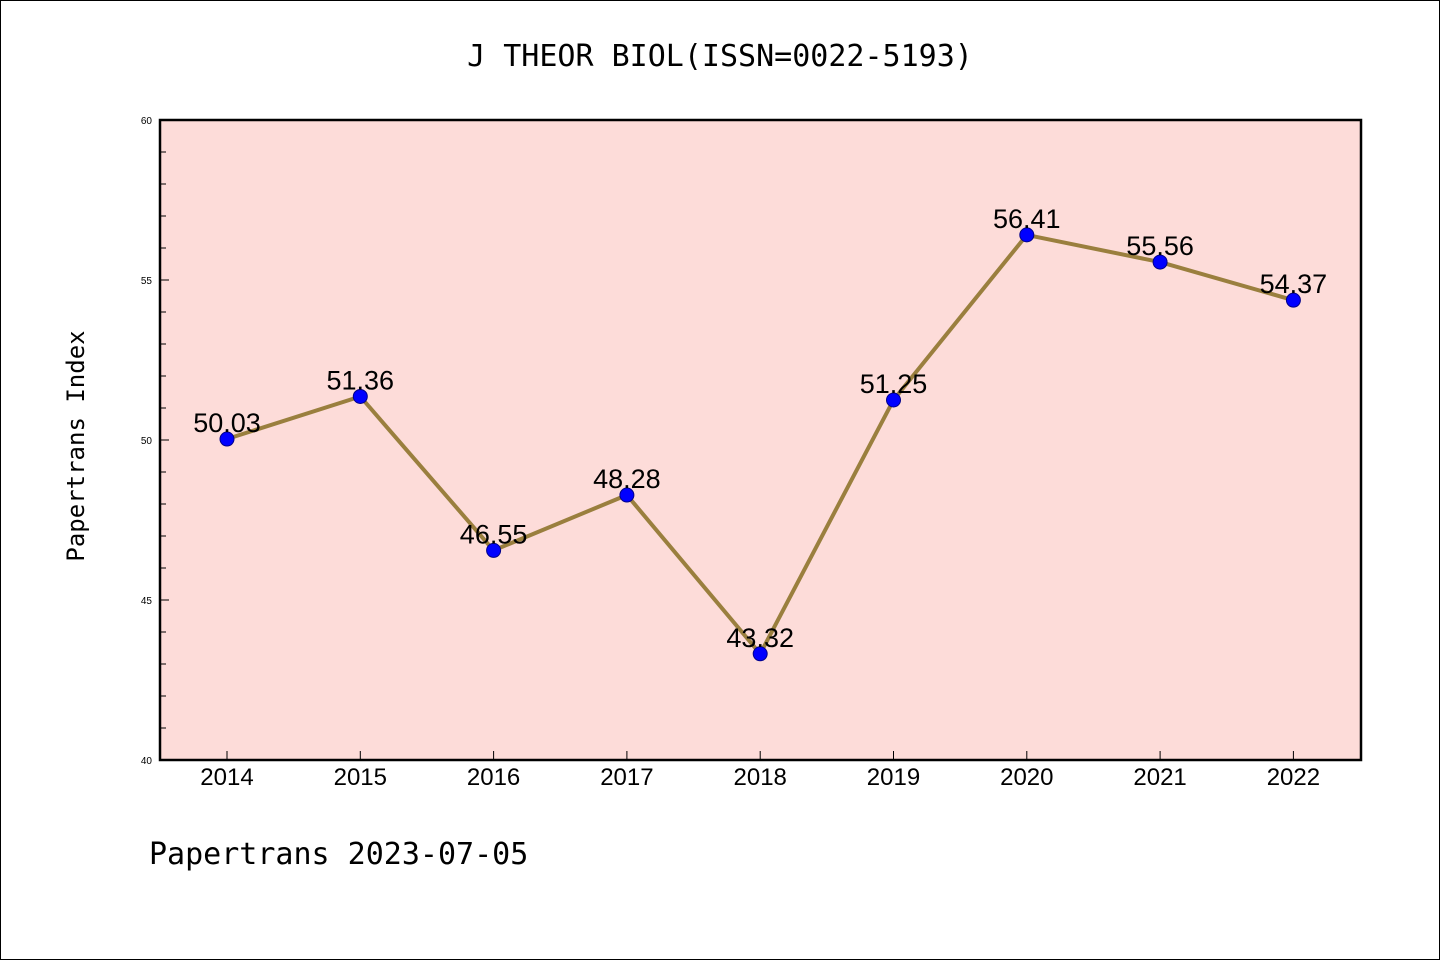  What do you see at coordinates (147, 601) in the screenshot?
I see `y-tick-label: 45` at bounding box center [147, 601].